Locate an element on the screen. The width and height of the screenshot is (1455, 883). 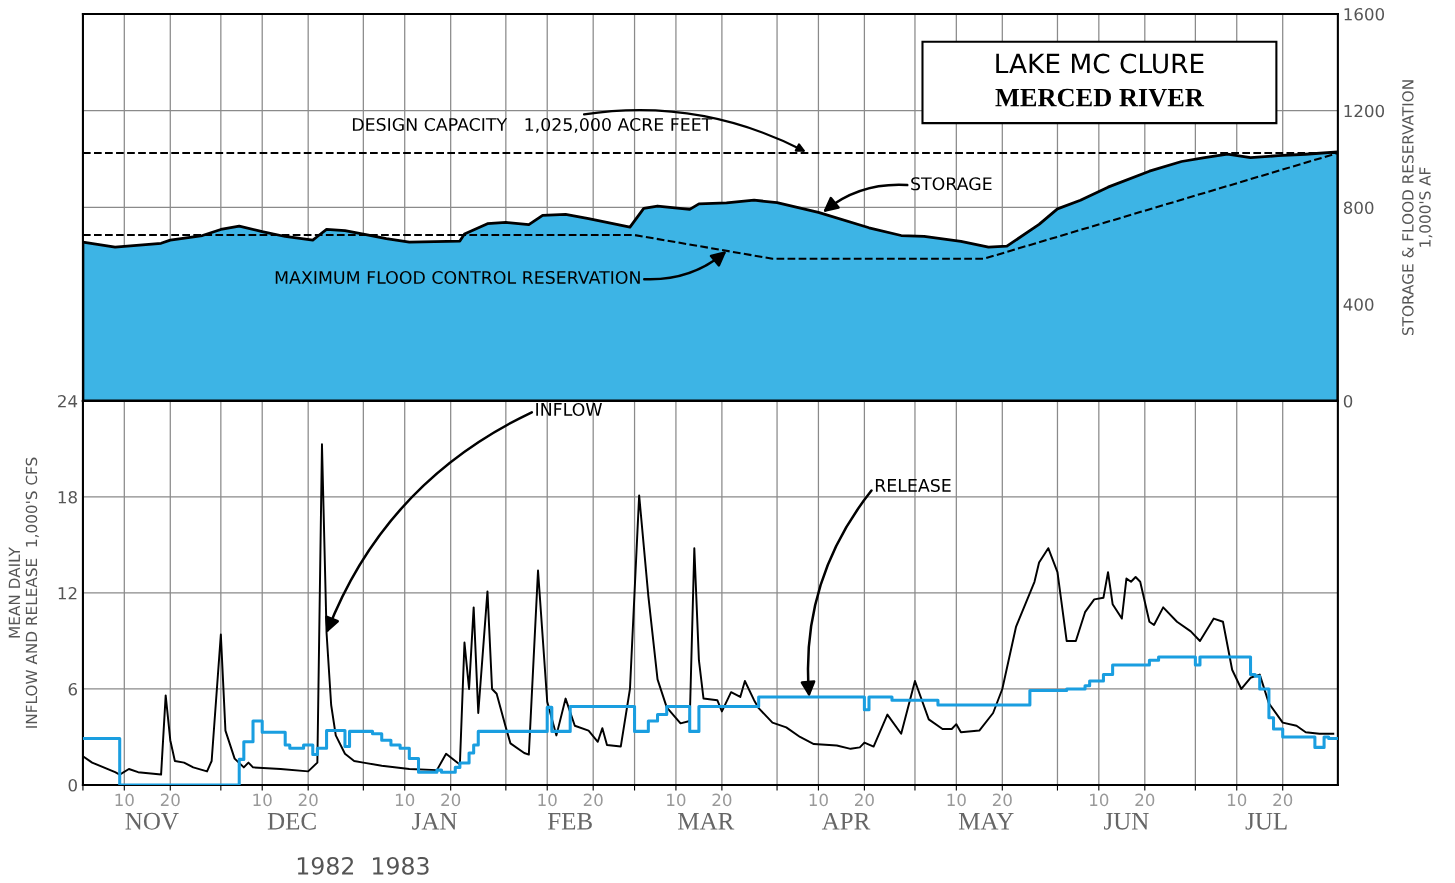
y-tick-label: 6 is located at coordinates (73, 689).